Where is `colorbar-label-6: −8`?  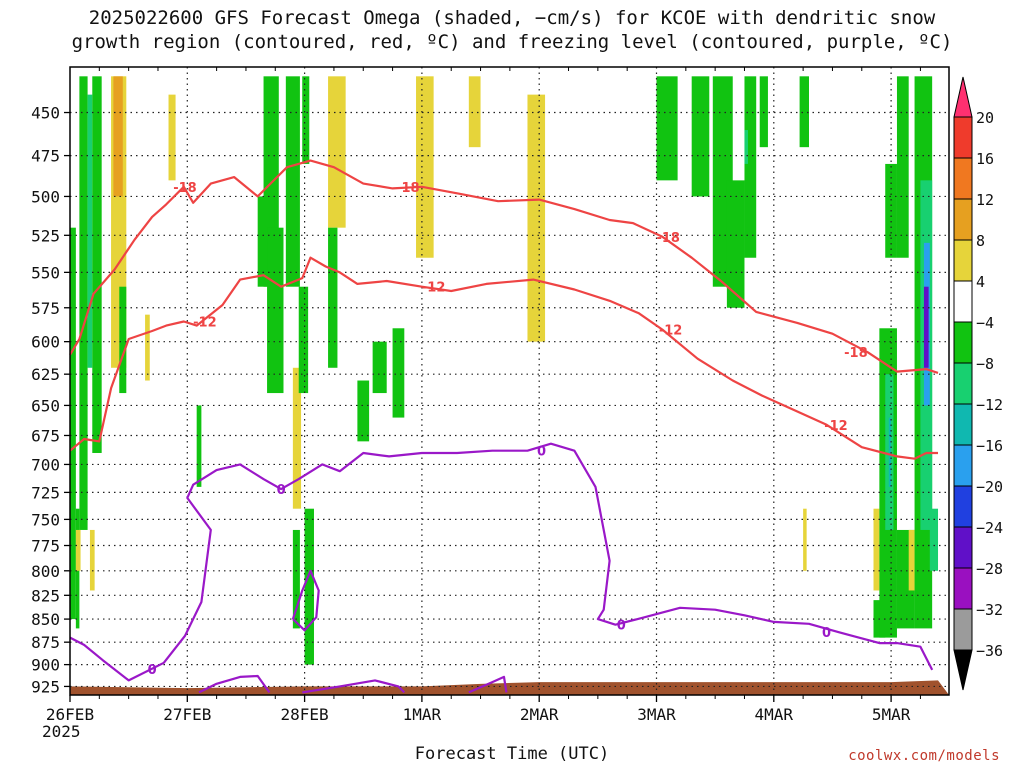
colorbar-label-6: −8 is located at coordinates (985, 364).